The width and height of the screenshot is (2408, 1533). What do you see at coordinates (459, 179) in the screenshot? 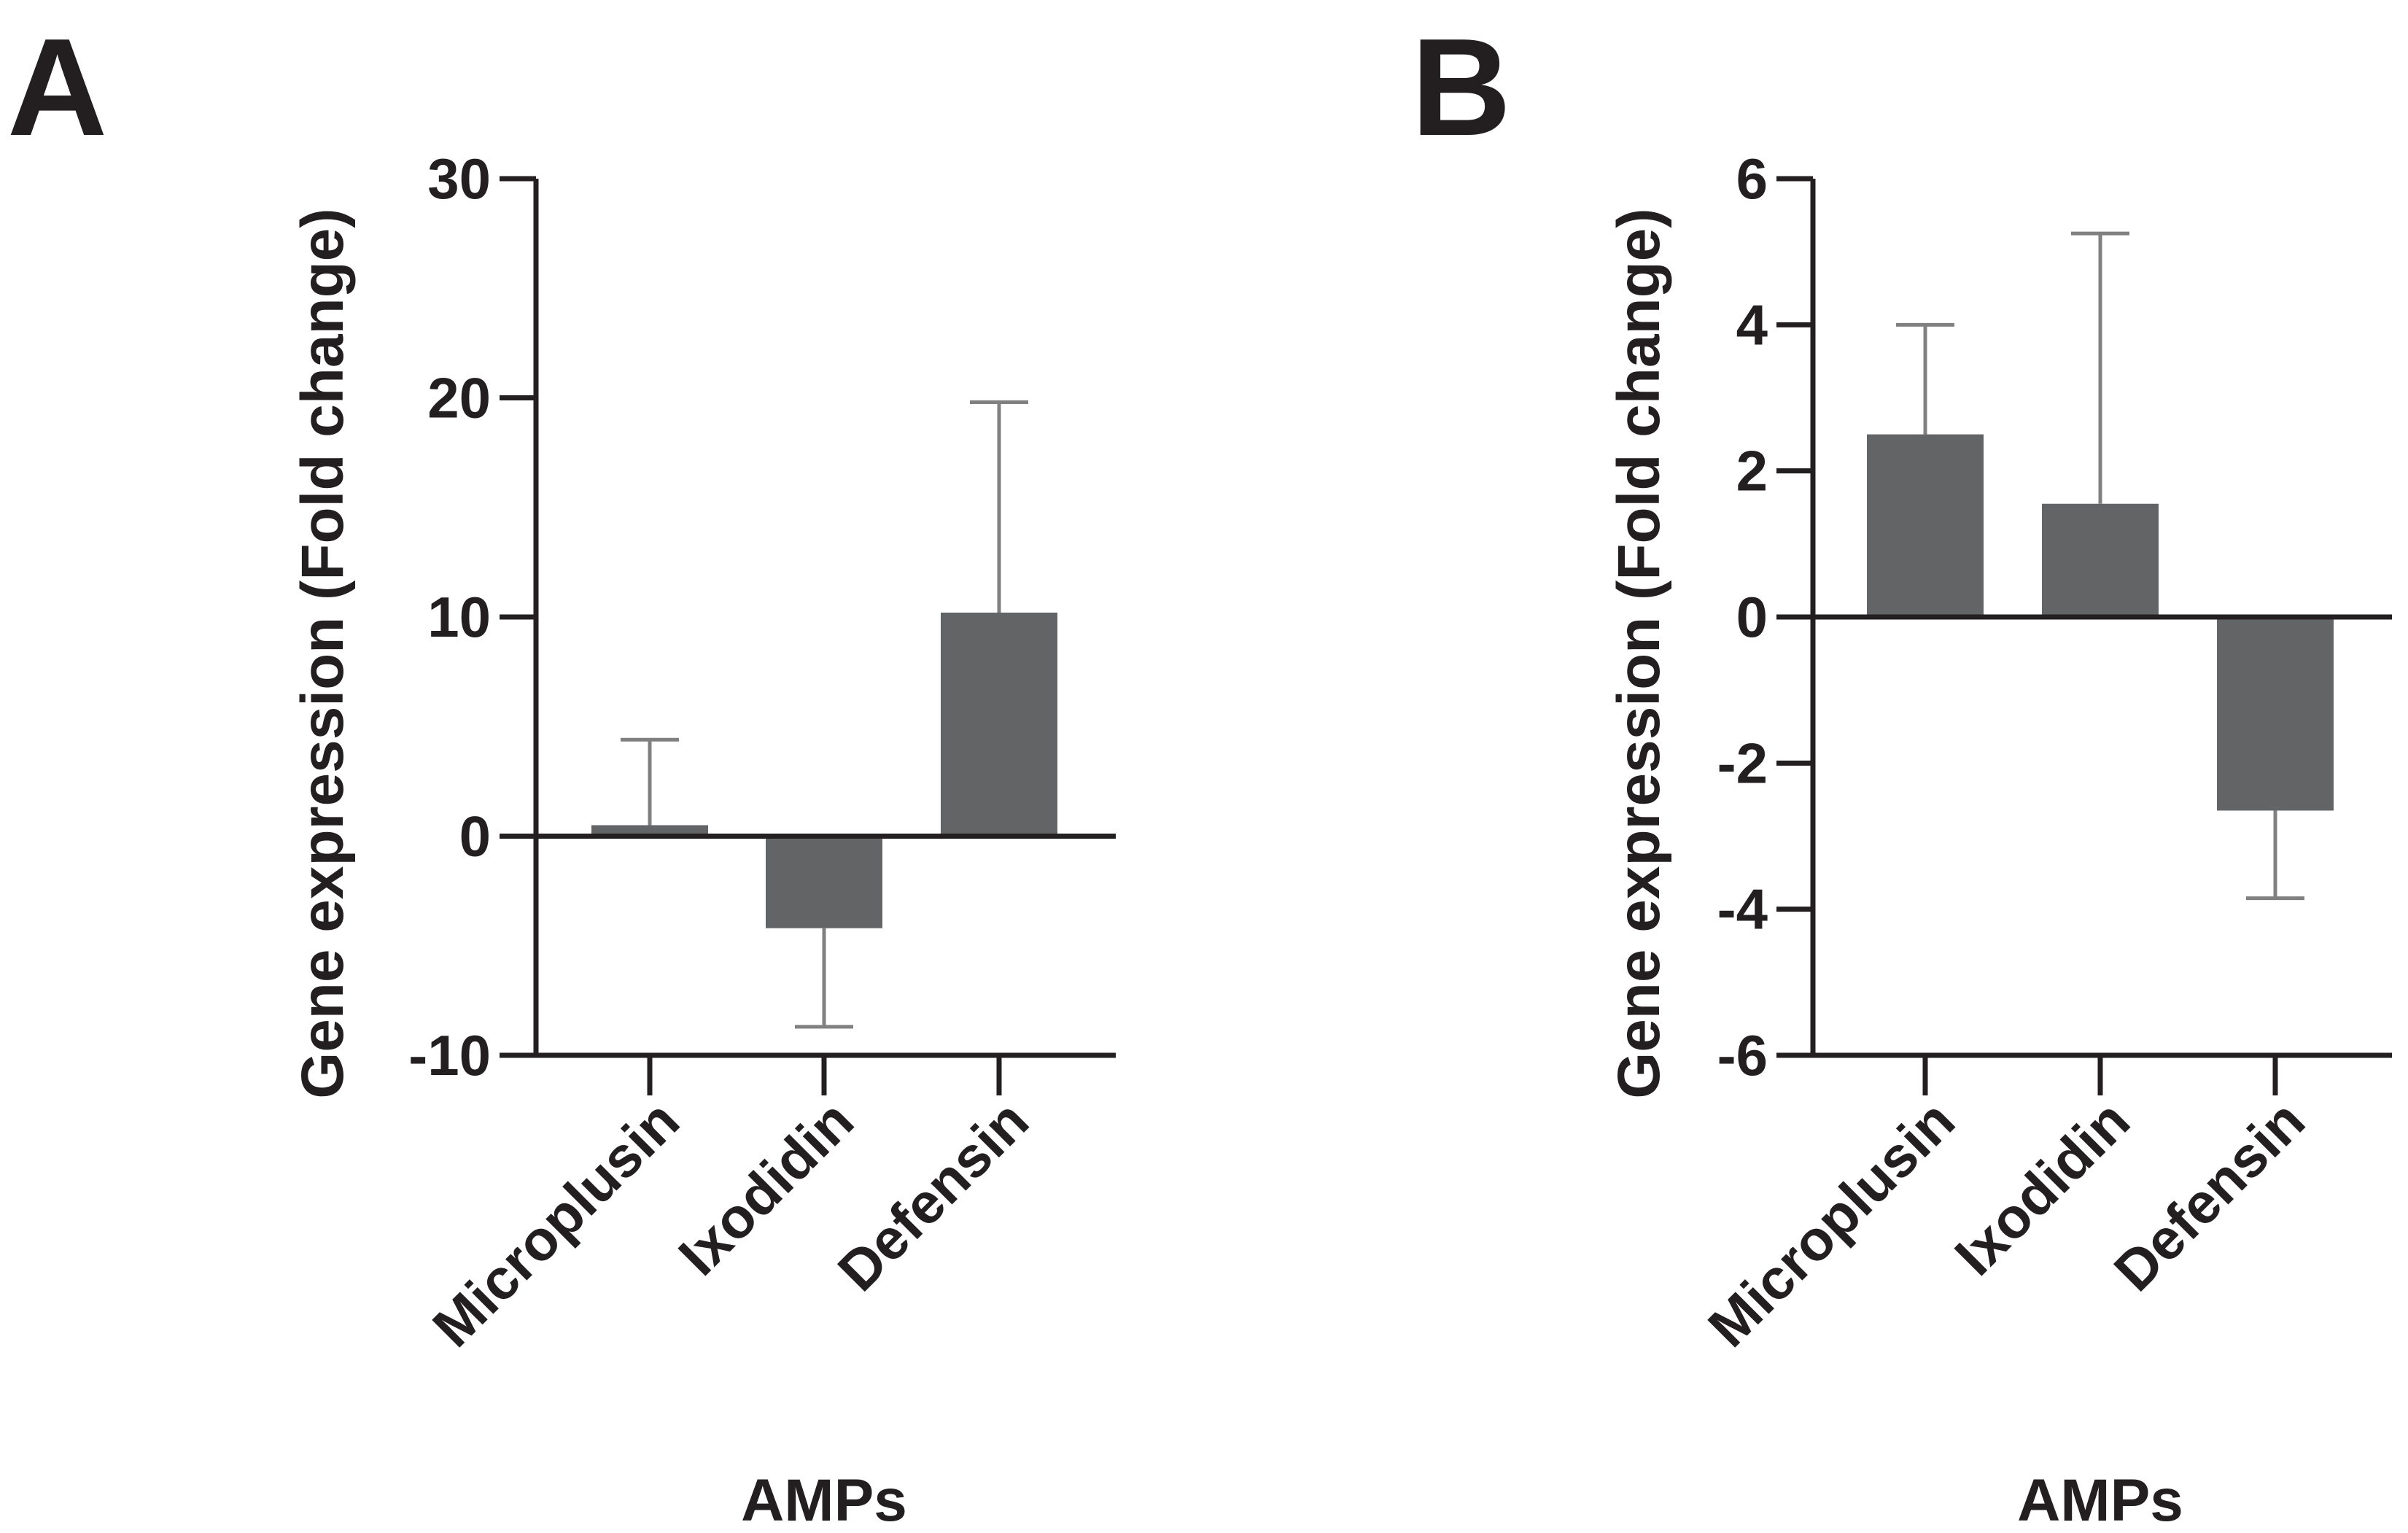
I see `y-tick-label: 30` at bounding box center [459, 179].